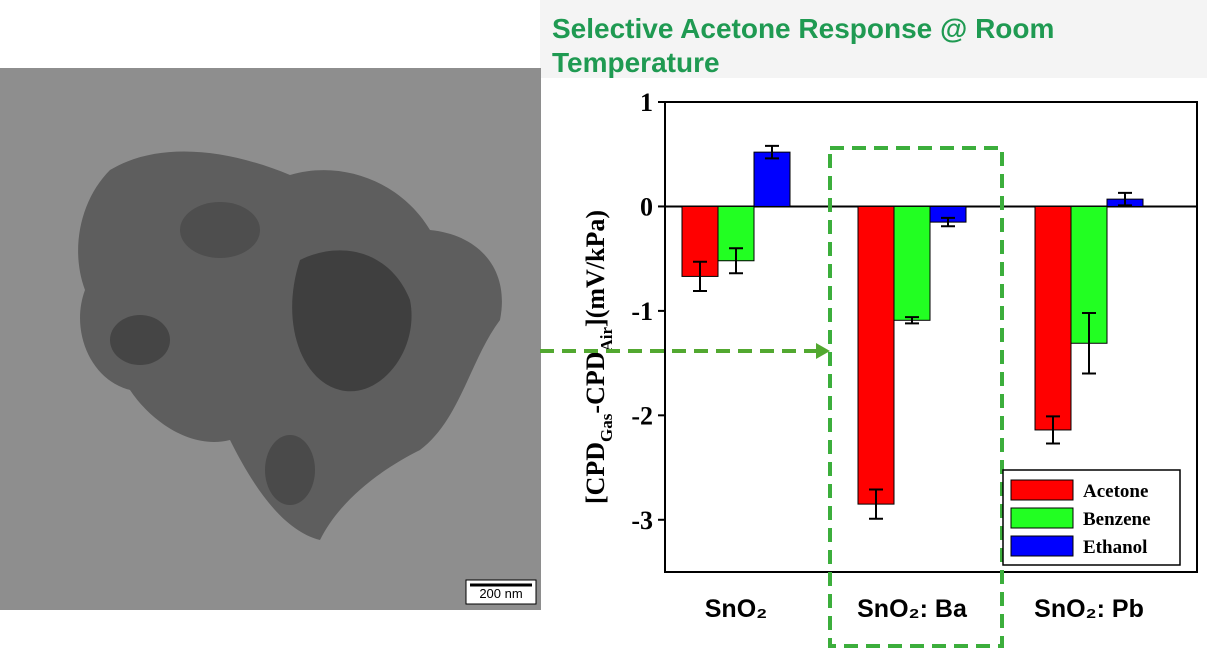 This screenshot has width=1207, height=653. I want to click on legend-label: Ethanol, so click(1115, 547).